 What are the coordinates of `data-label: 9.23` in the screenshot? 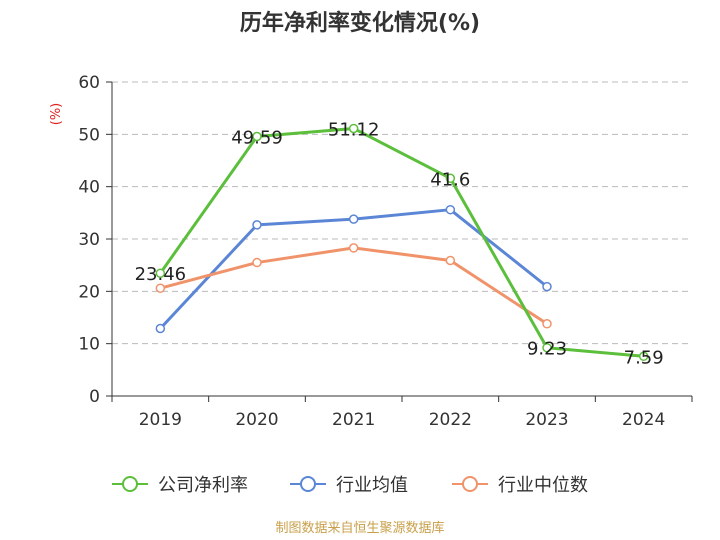 It's located at (547, 349).